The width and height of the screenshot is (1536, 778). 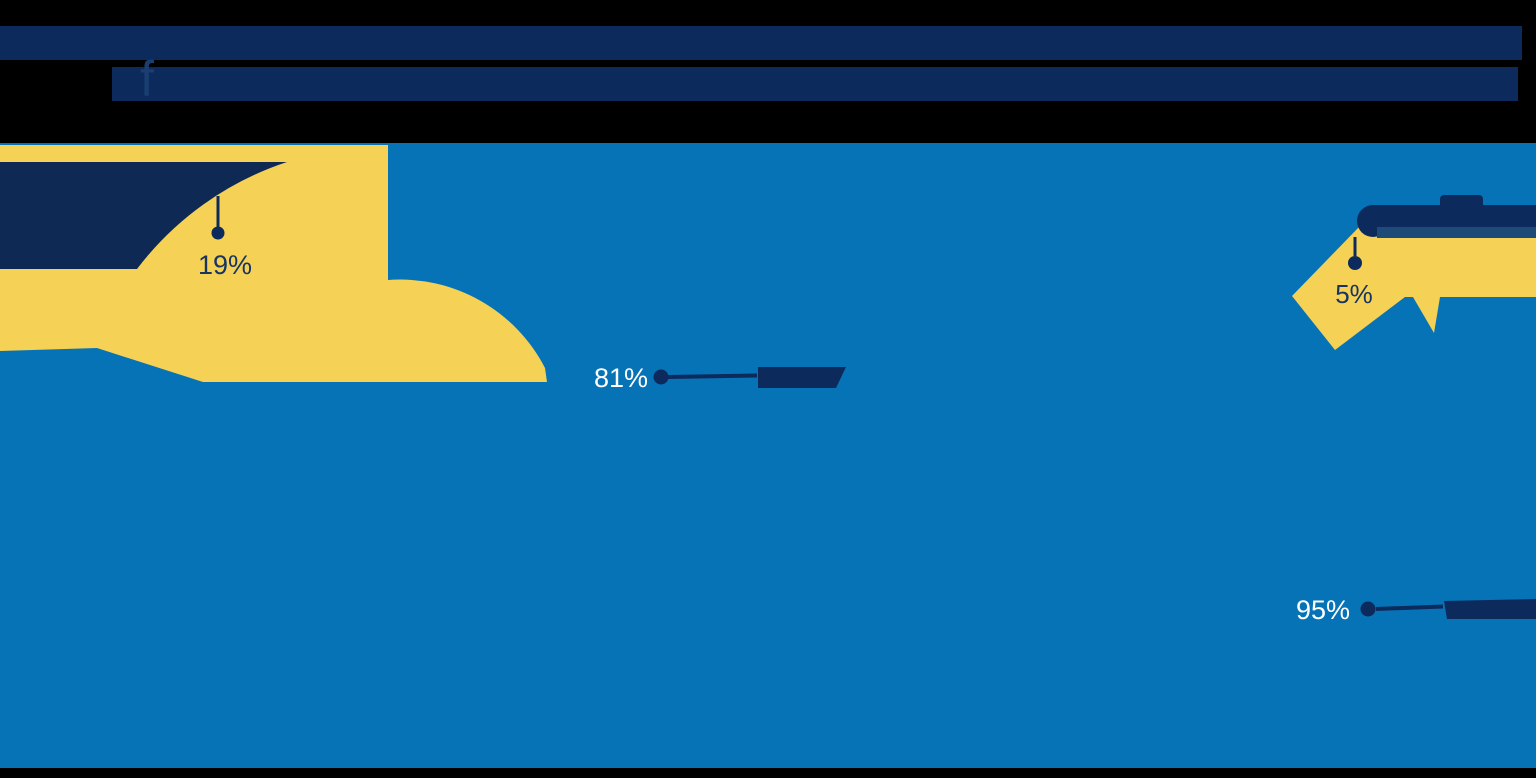 What do you see at coordinates (225, 265) in the screenshot?
I see `left-slice-percent-label: 19%` at bounding box center [225, 265].